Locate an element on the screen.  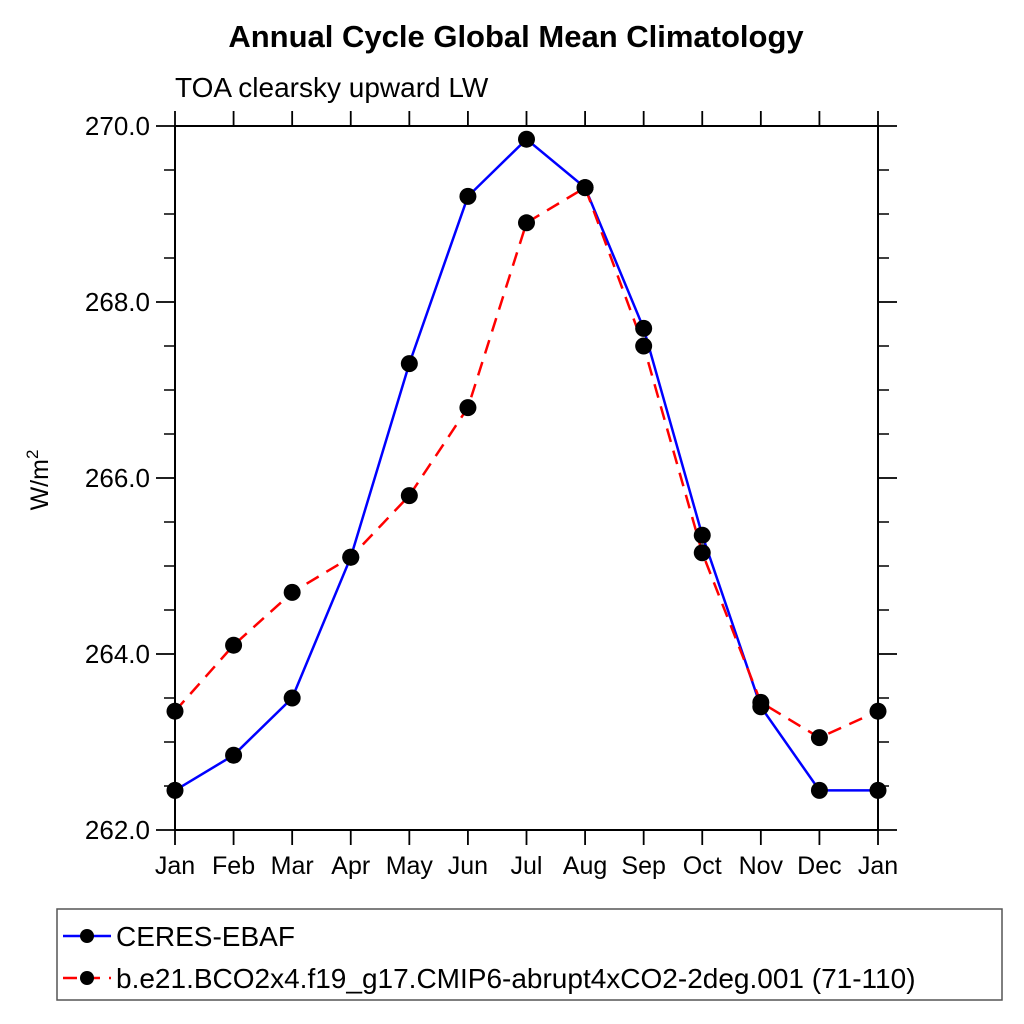
legend-box is located at coordinates (529, 954).